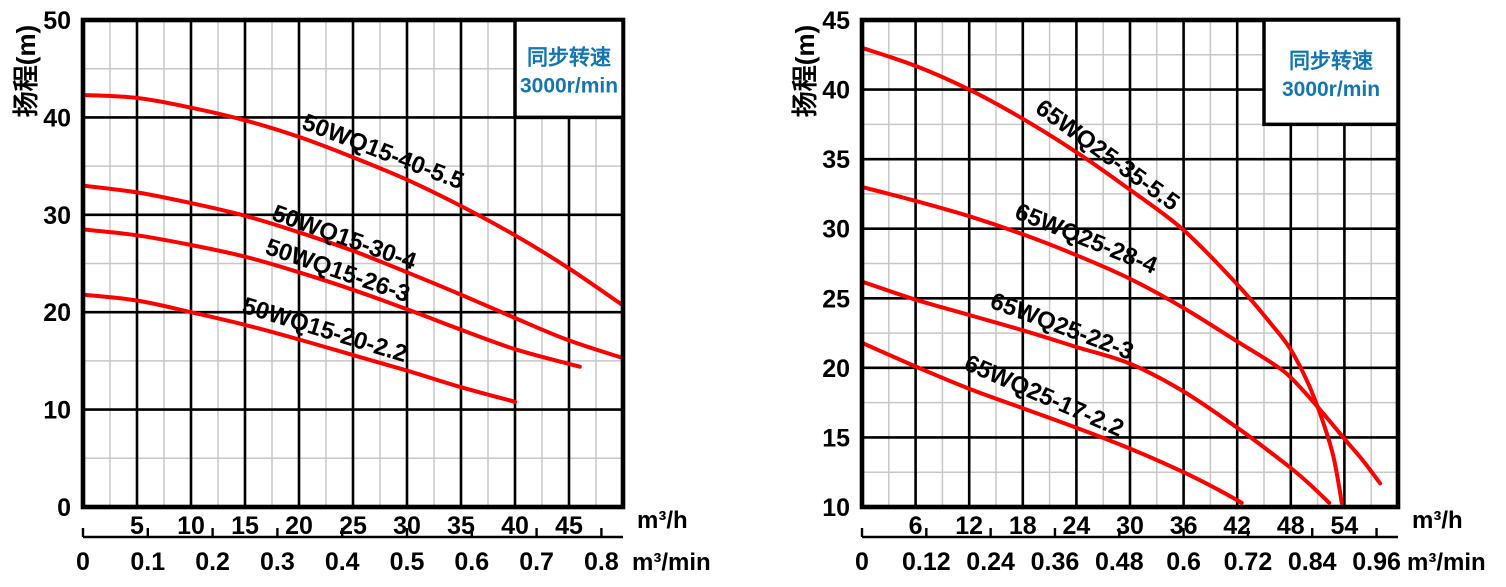 The image size is (1506, 587). Describe the element at coordinates (536, 562) in the screenshot. I see `secondary-tick-label: 0.7` at that location.